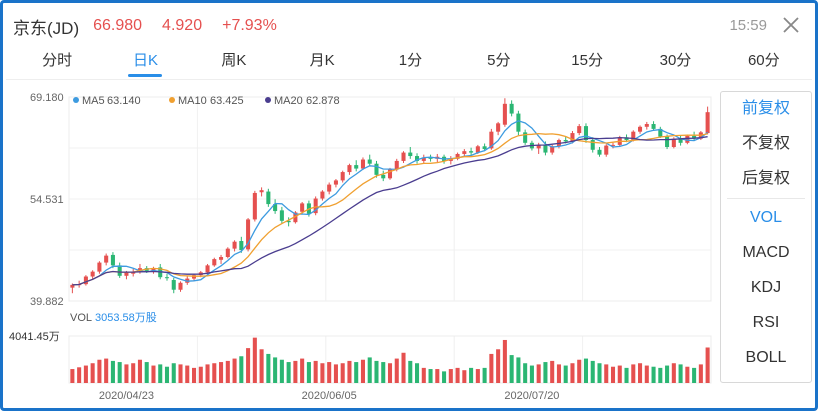 The image size is (818, 411). I want to click on indicator-option-boll: BOLL, so click(766, 357).